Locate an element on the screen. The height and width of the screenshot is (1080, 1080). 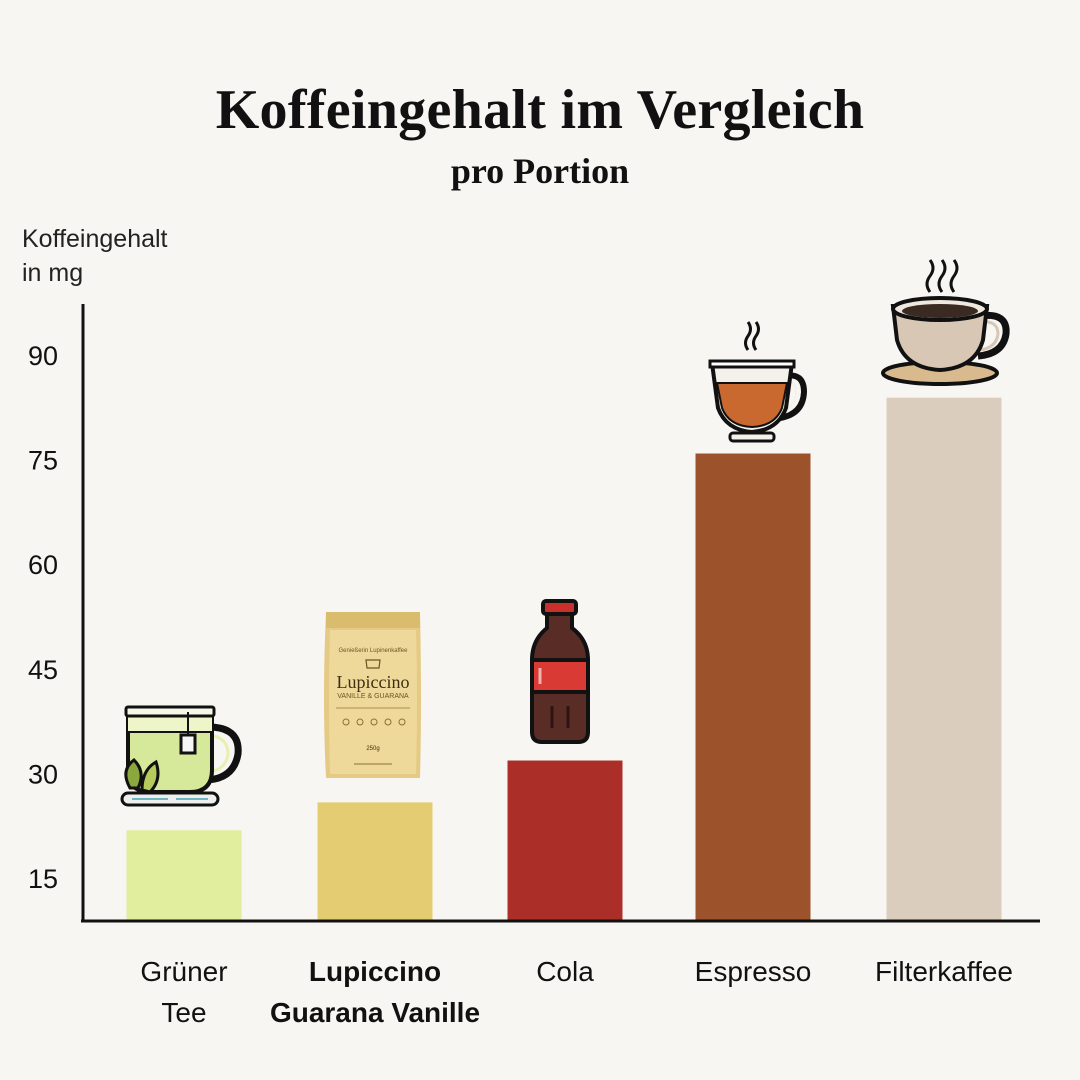
green-tea-cup-icon is located at coordinates (181, 756).